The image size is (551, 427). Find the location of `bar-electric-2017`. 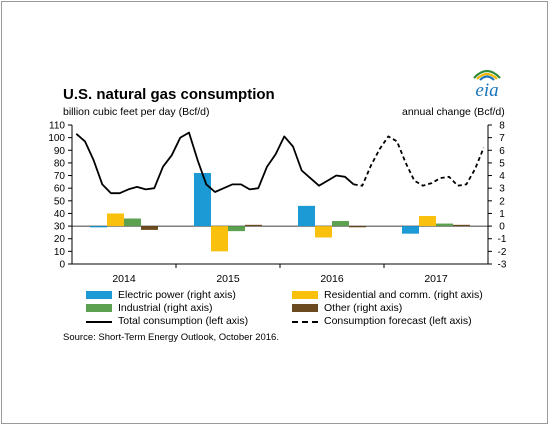

bar-electric-2017 is located at coordinates (410, 230).